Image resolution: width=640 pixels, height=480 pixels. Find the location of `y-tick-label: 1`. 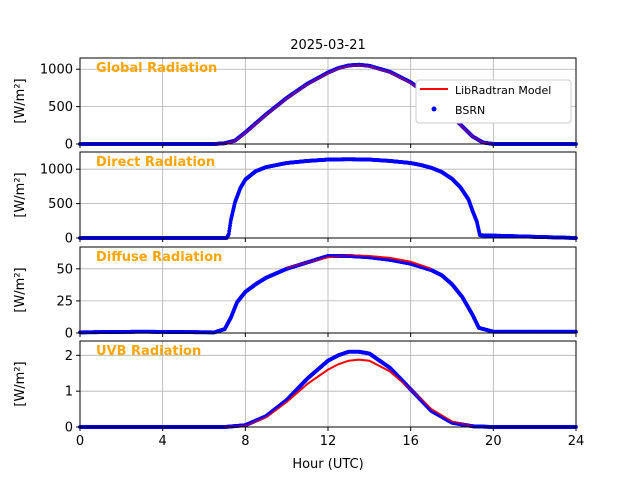

y-tick-label: 1 is located at coordinates (69, 392).